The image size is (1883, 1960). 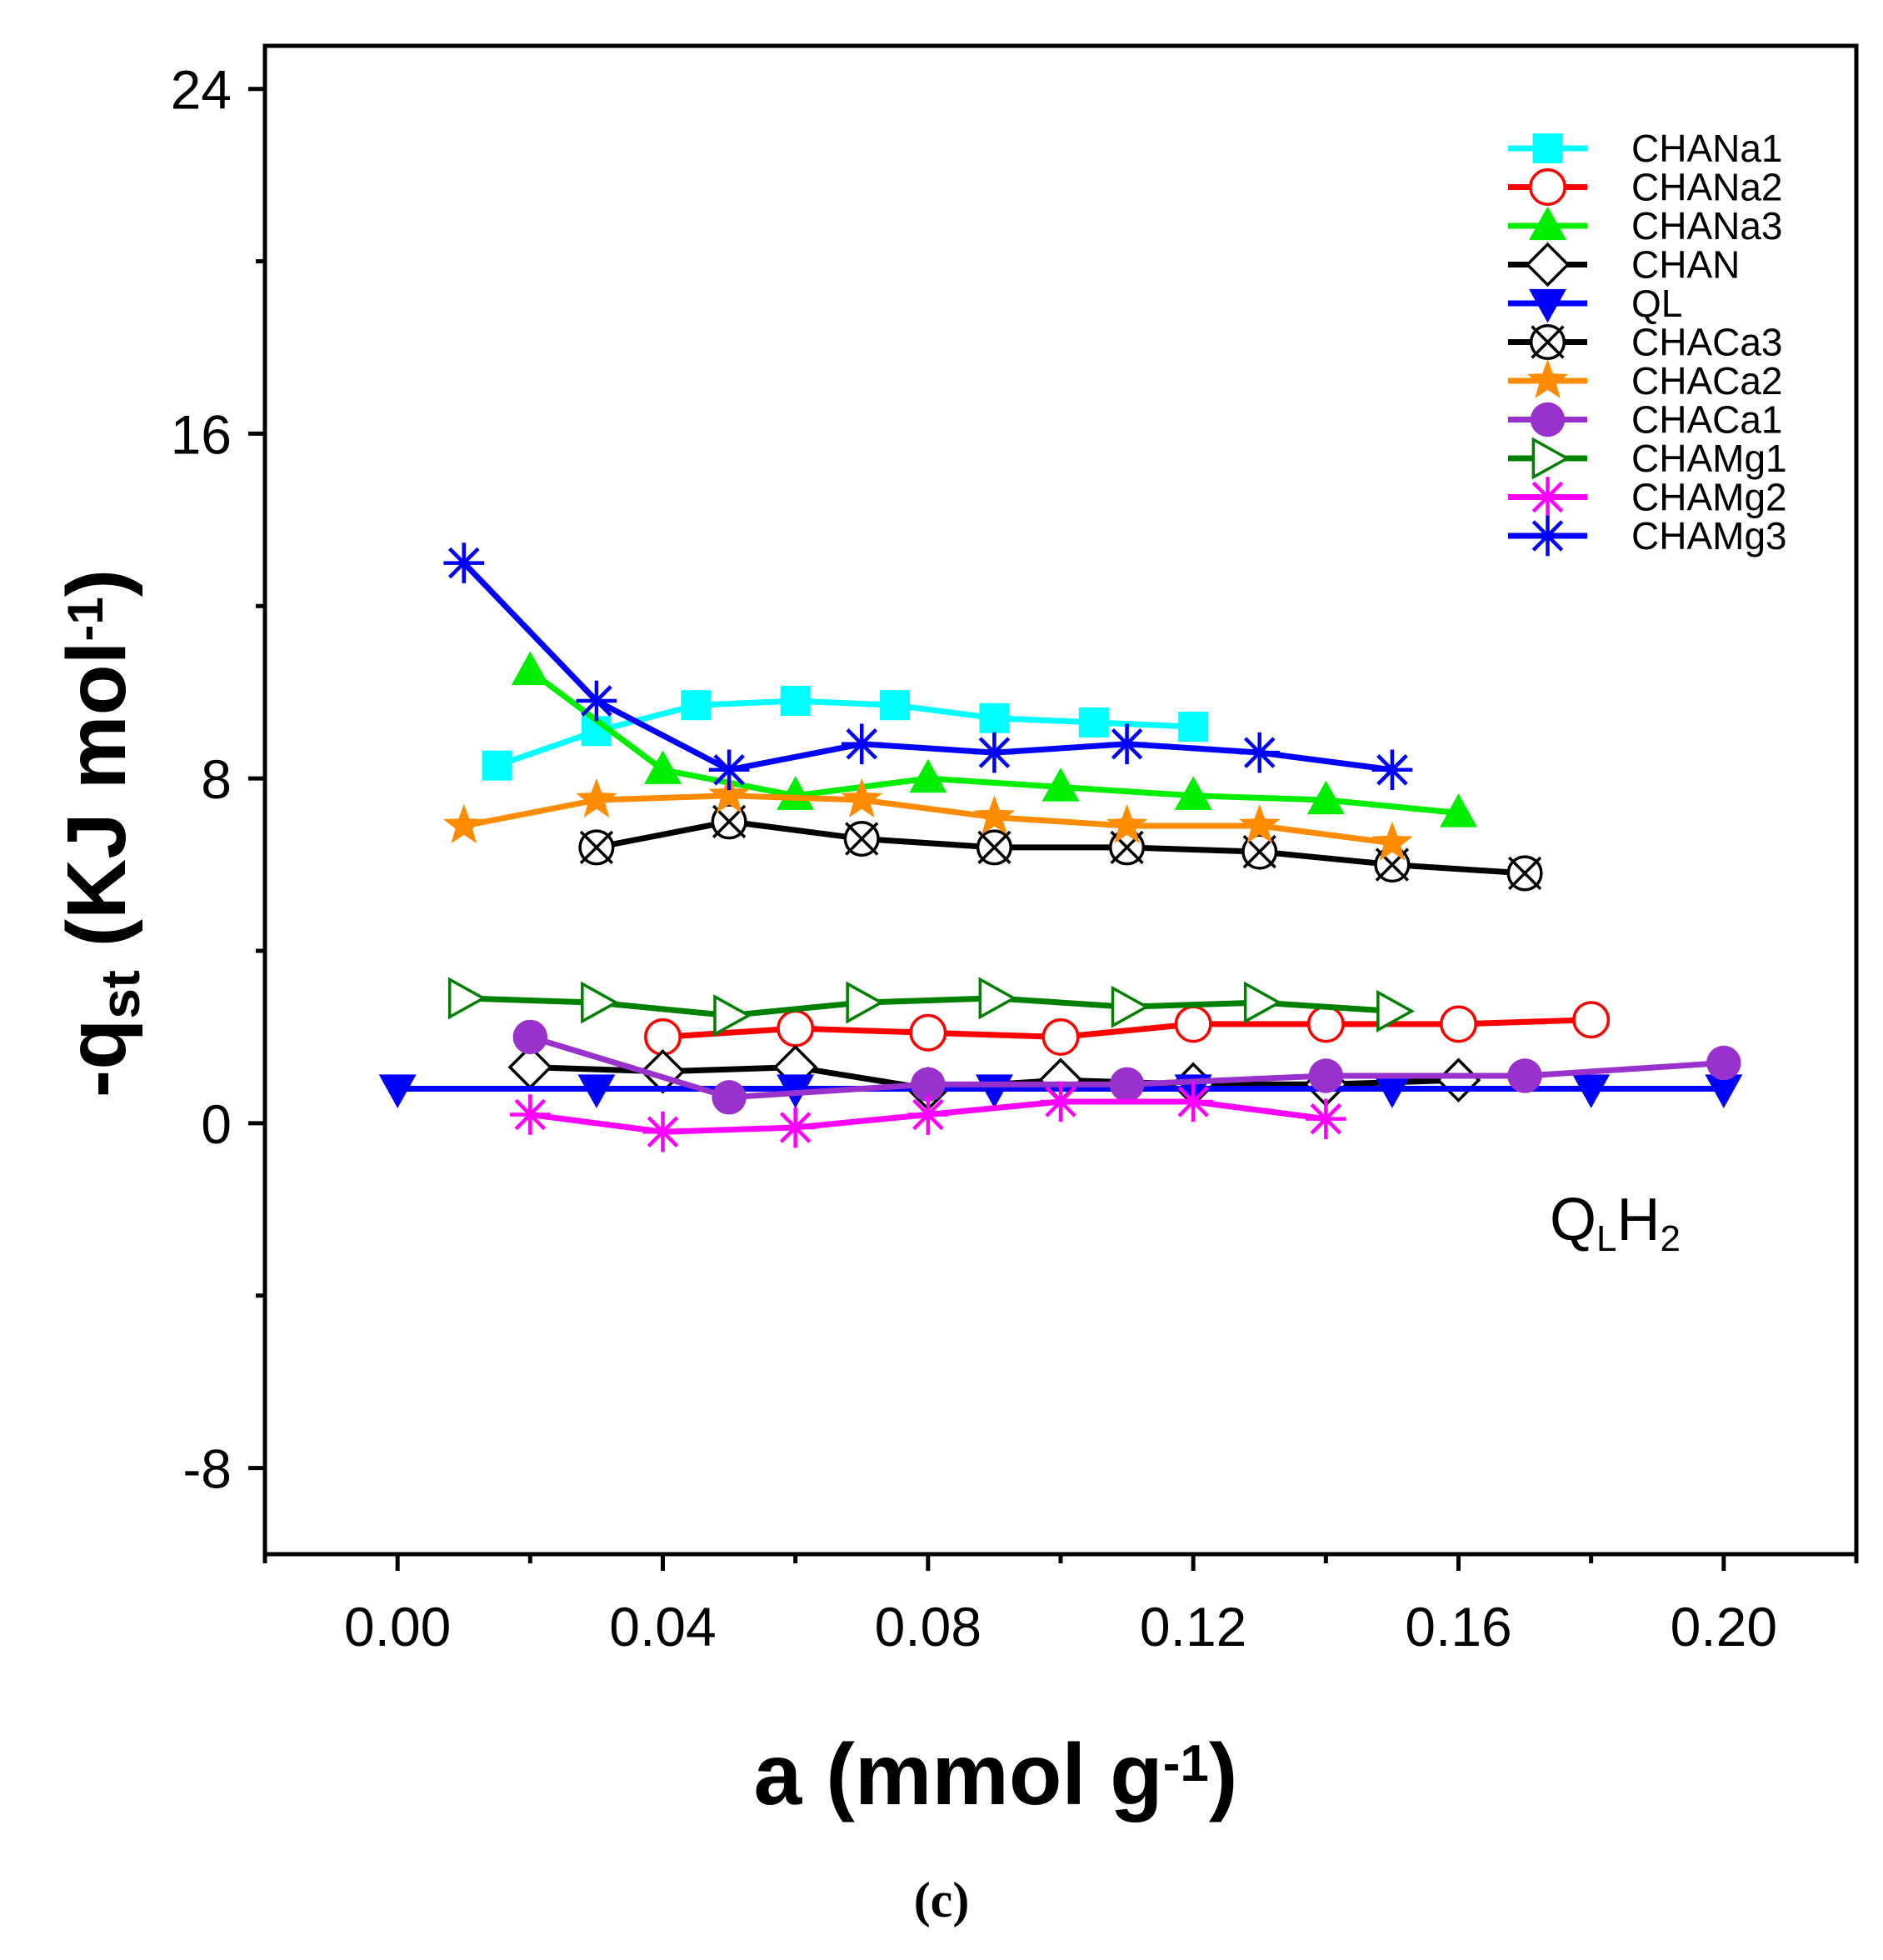 What do you see at coordinates (1126, 1028) in the screenshot?
I see `series-line-chana2` at bounding box center [1126, 1028].